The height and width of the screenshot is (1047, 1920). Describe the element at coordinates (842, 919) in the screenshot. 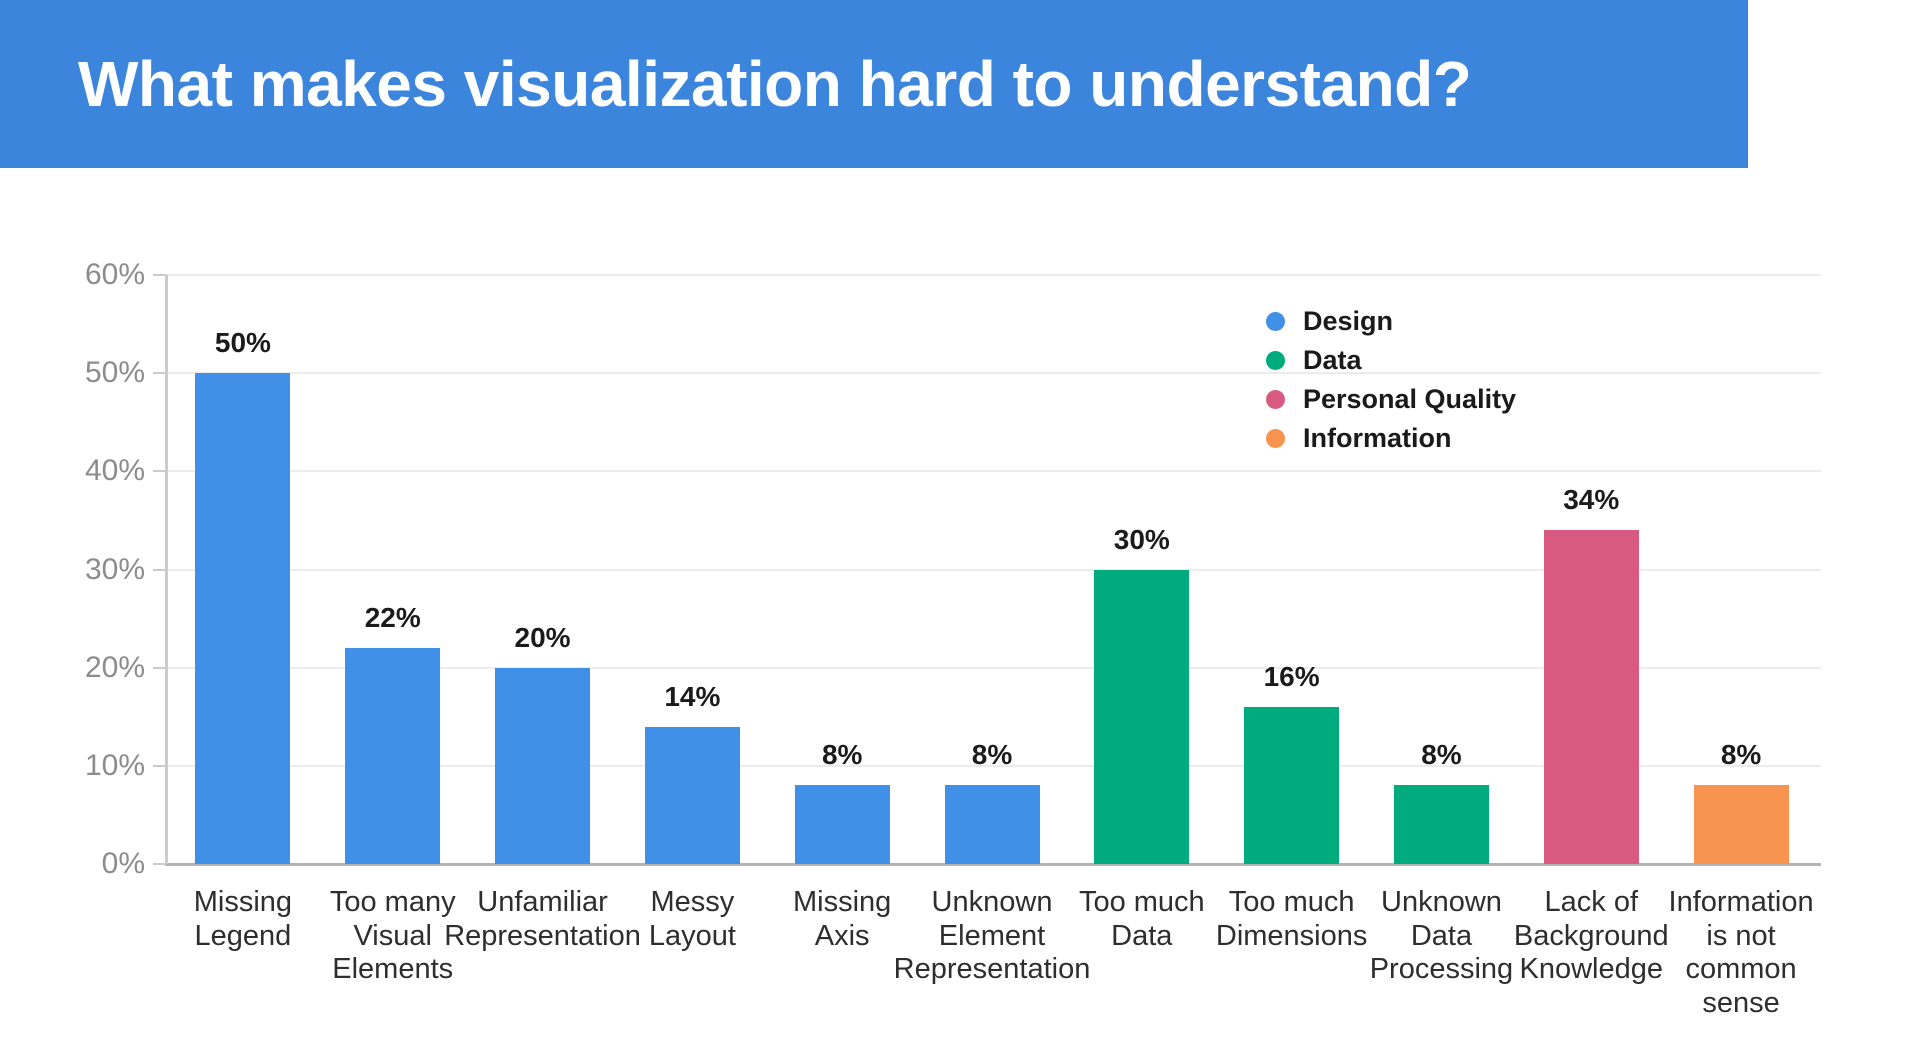

I see `x-axis-label-missing-axis: Missing Axis` at that location.